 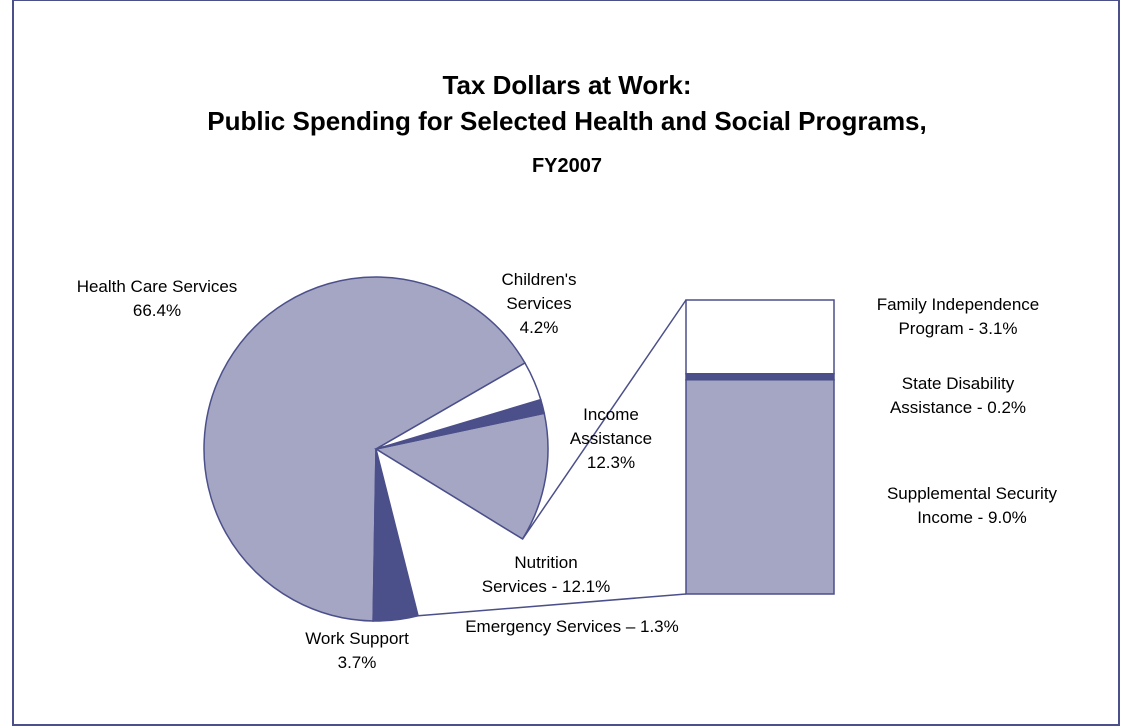 I want to click on pie-label-1-line-0: Children's, so click(x=538, y=279).